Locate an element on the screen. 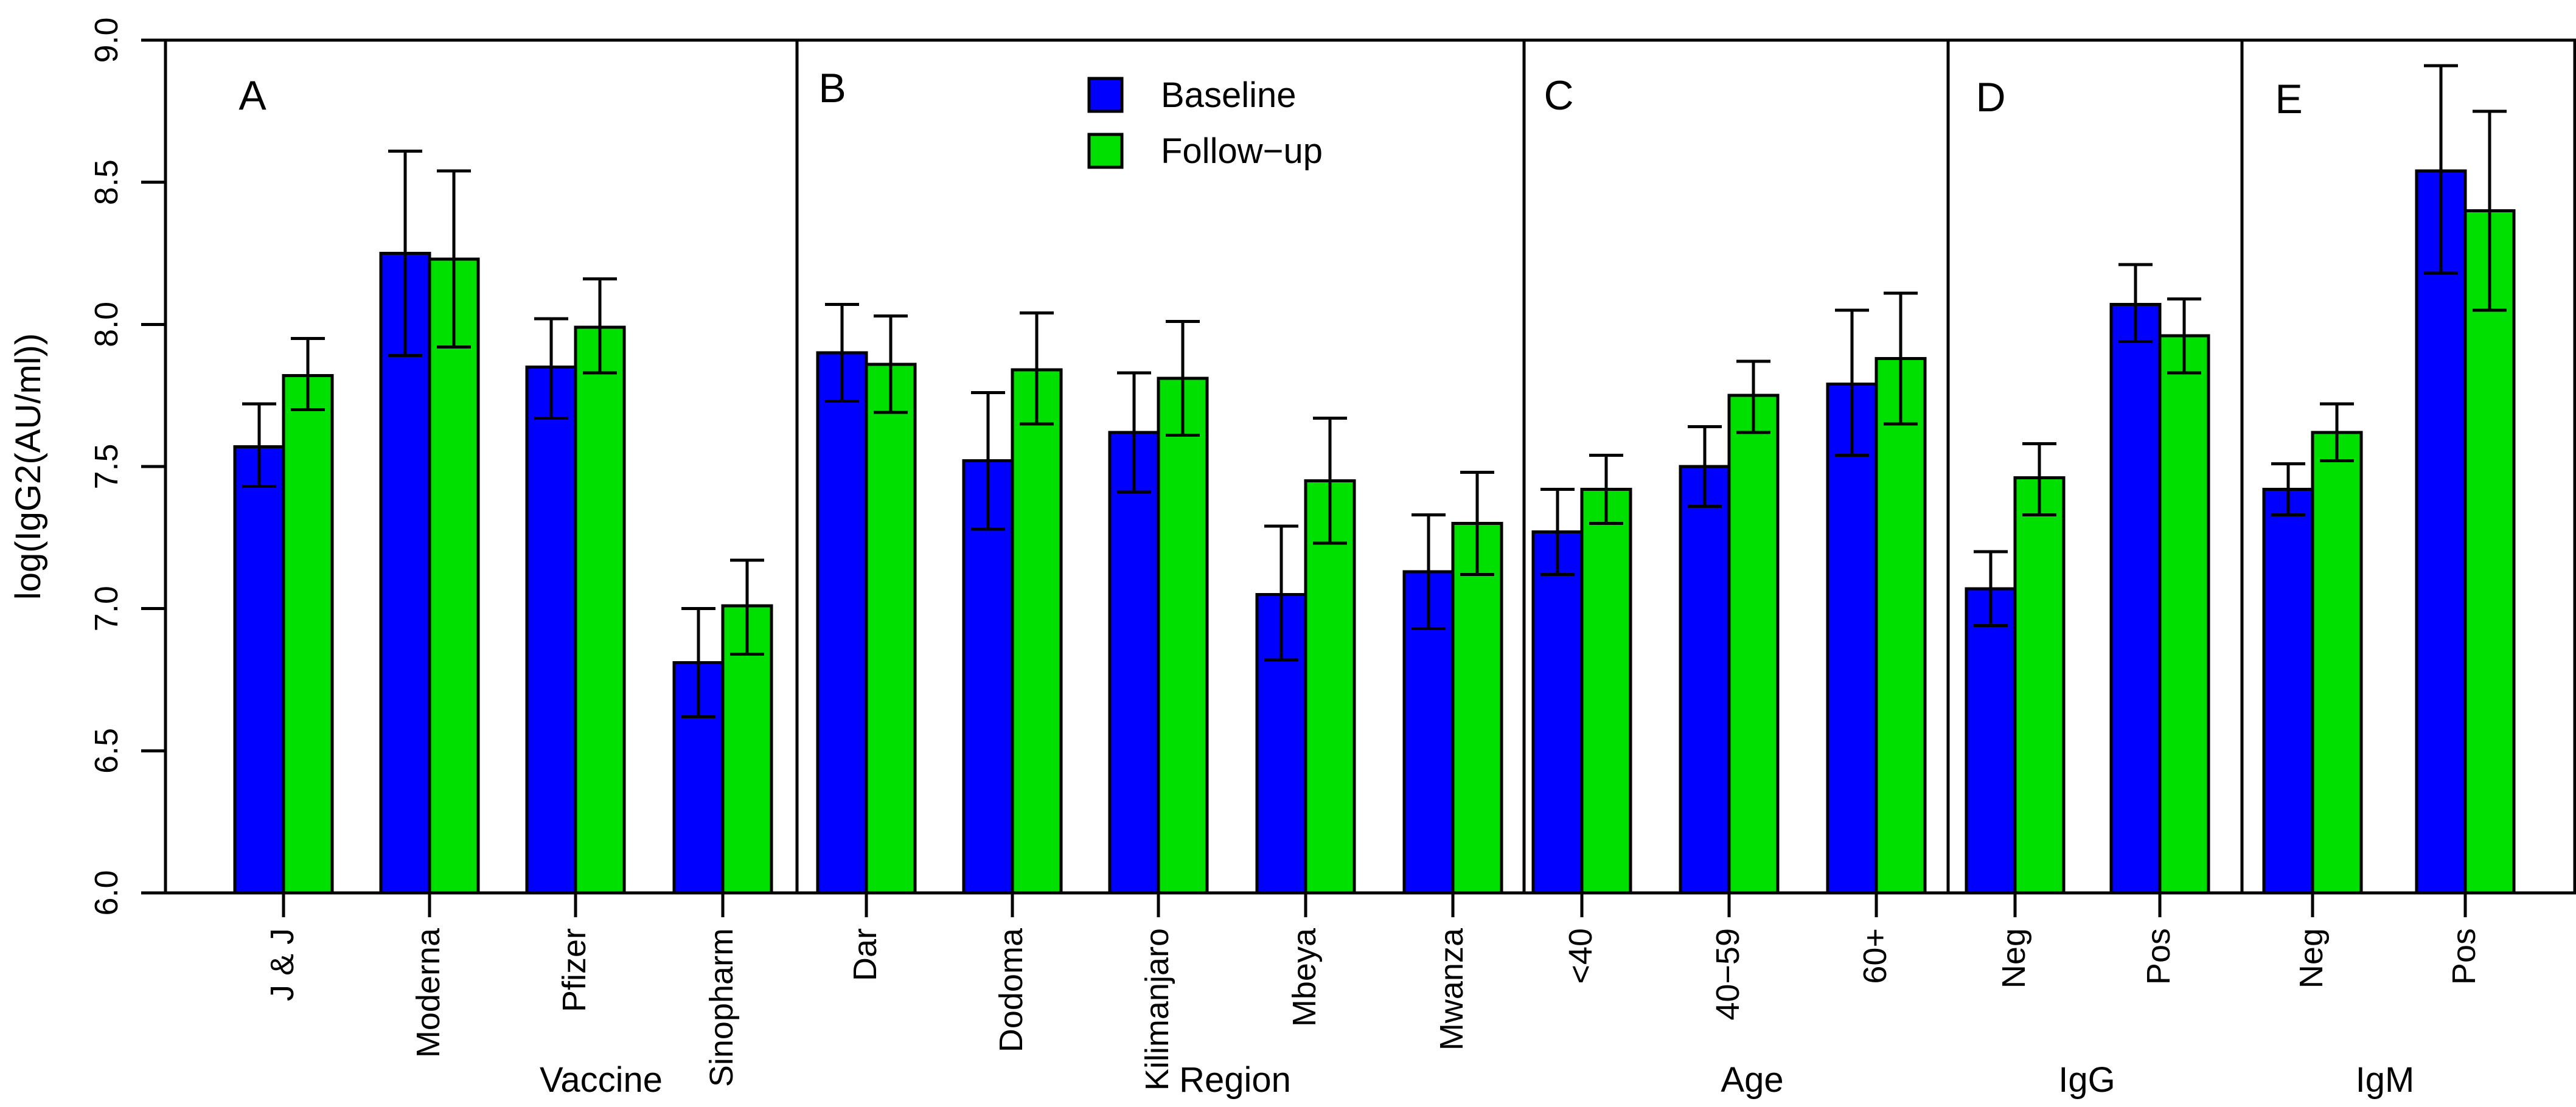 This screenshot has width=2576, height=1107. x-axis-title: Region is located at coordinates (1235, 1080).